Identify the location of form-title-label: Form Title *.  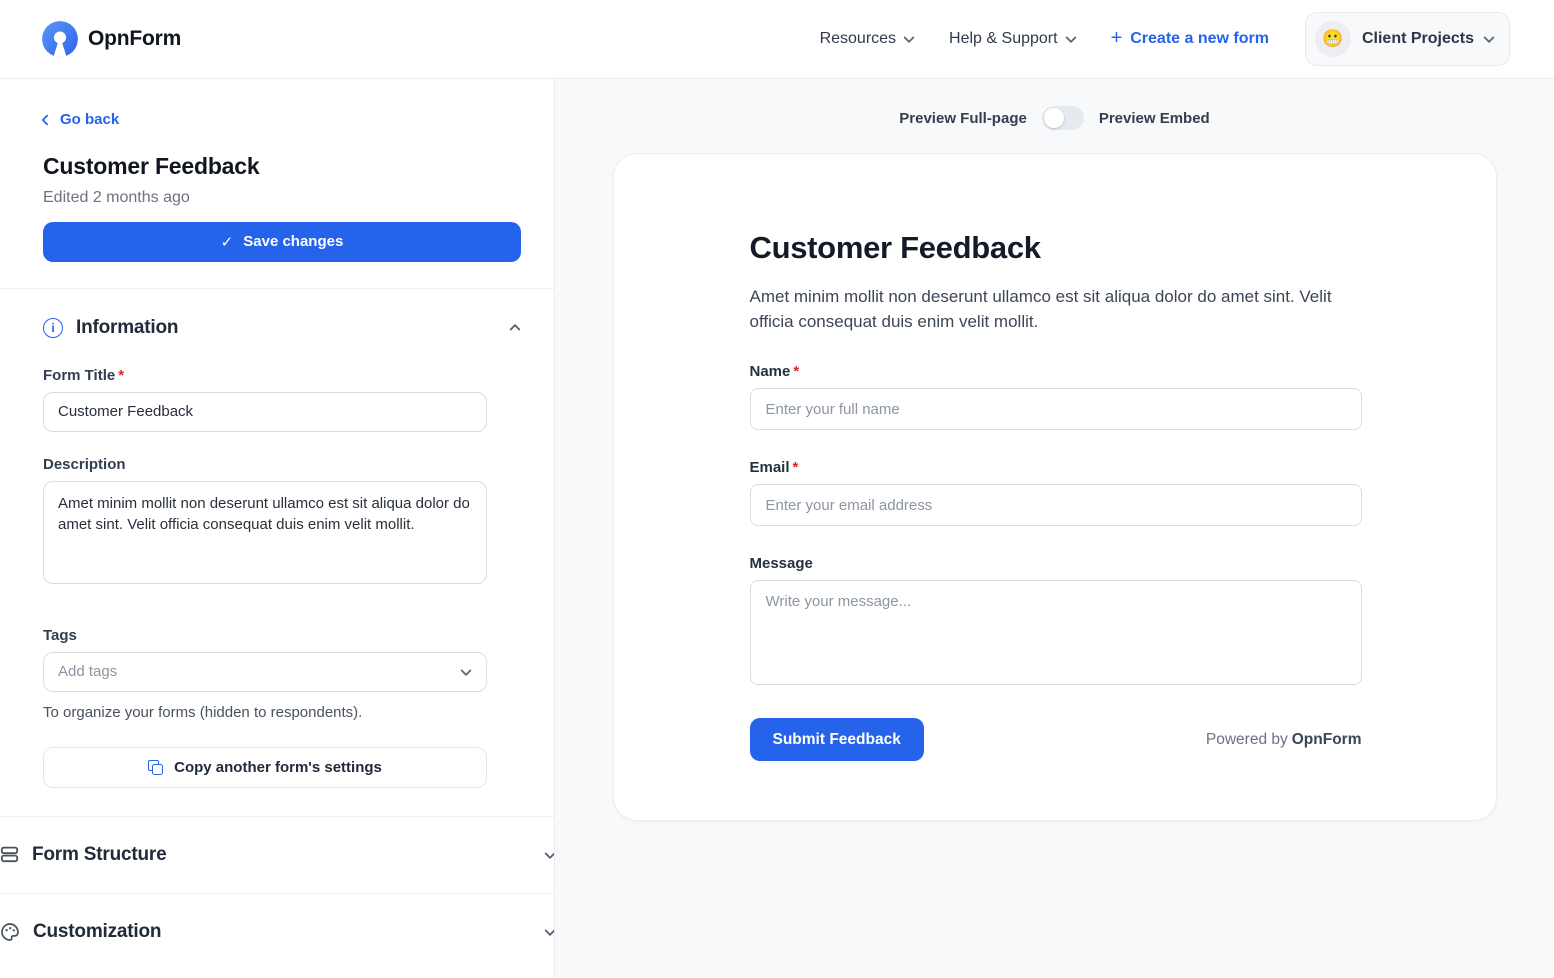
(84, 375).